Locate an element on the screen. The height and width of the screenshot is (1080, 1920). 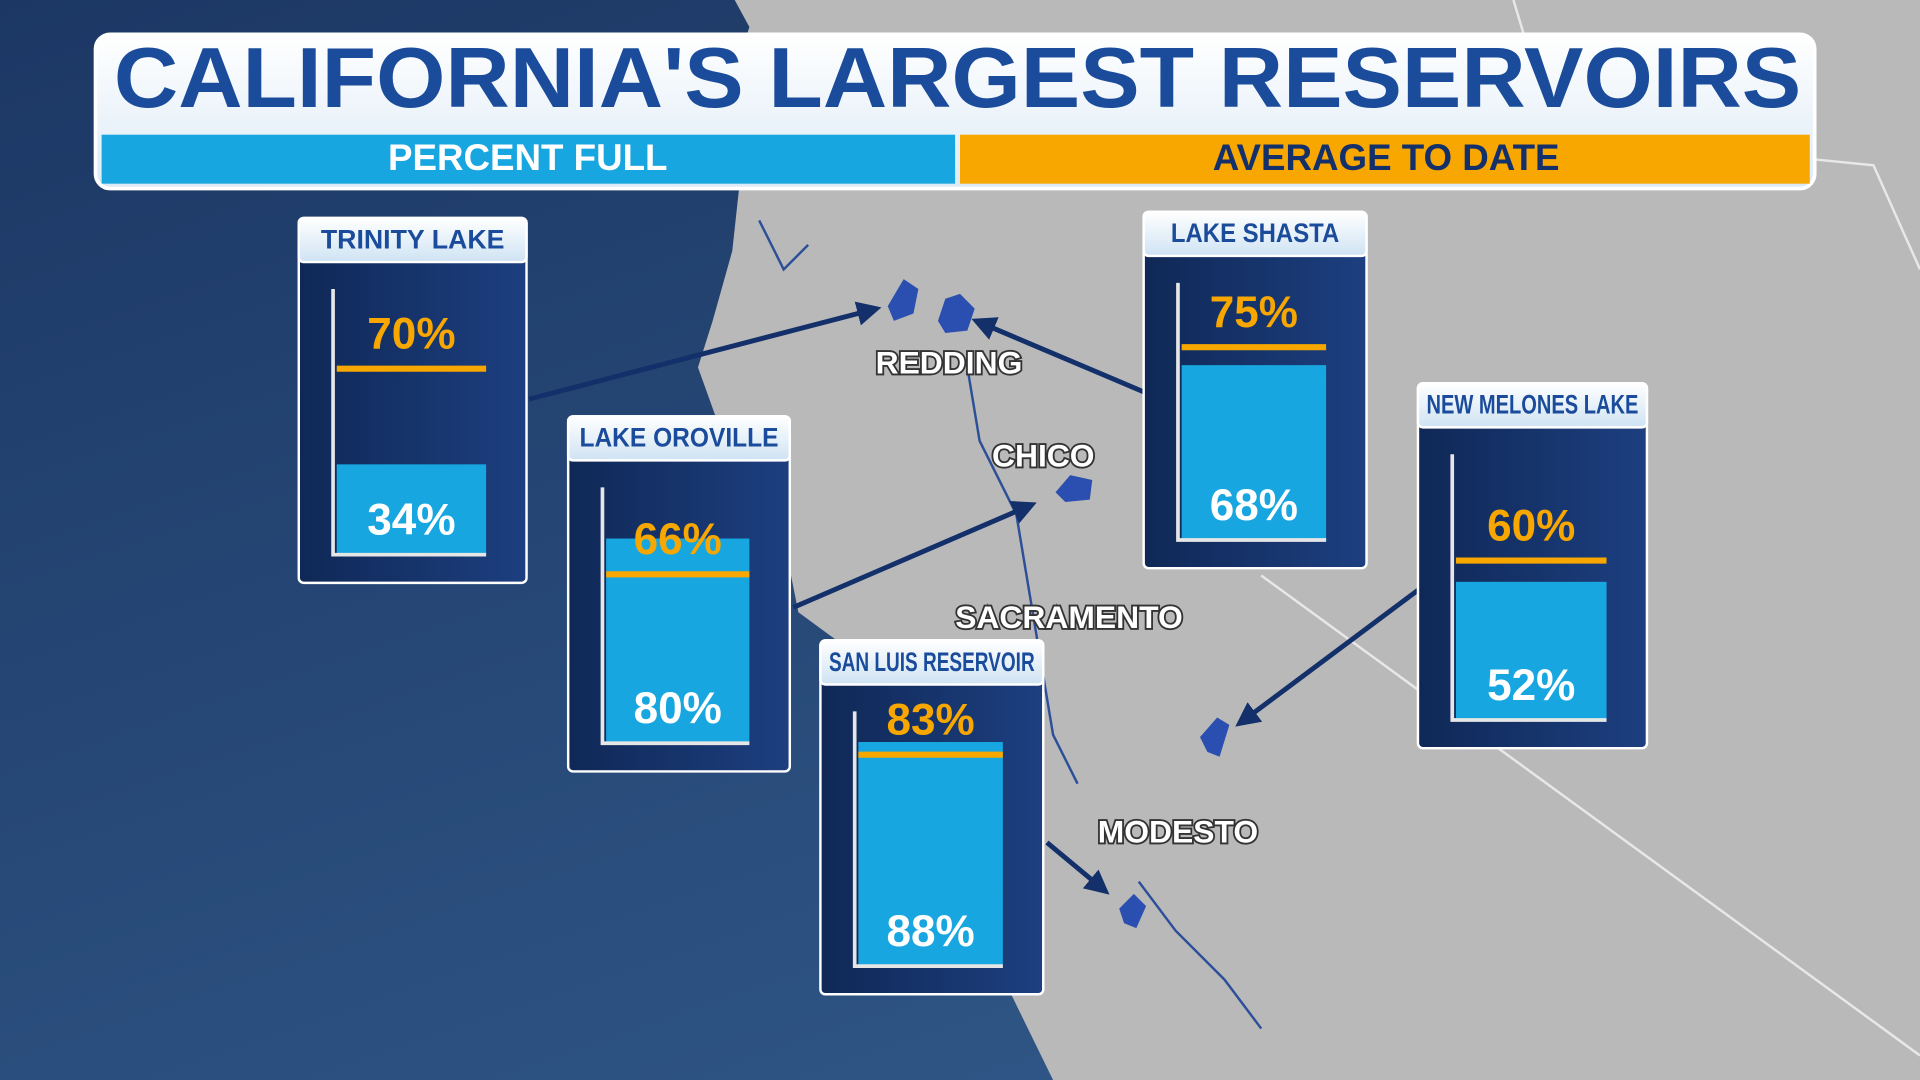
average-label: 70% is located at coordinates (411, 333).